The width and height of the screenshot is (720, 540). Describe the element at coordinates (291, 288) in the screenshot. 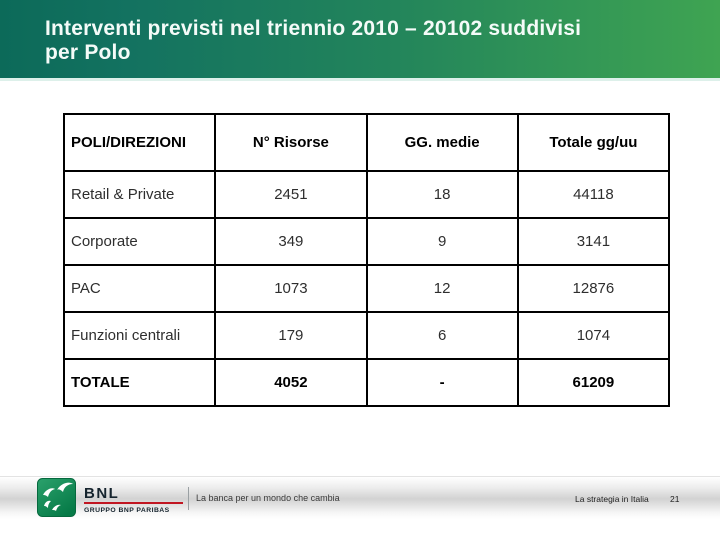

I see `cell-risorse: 1073` at that location.